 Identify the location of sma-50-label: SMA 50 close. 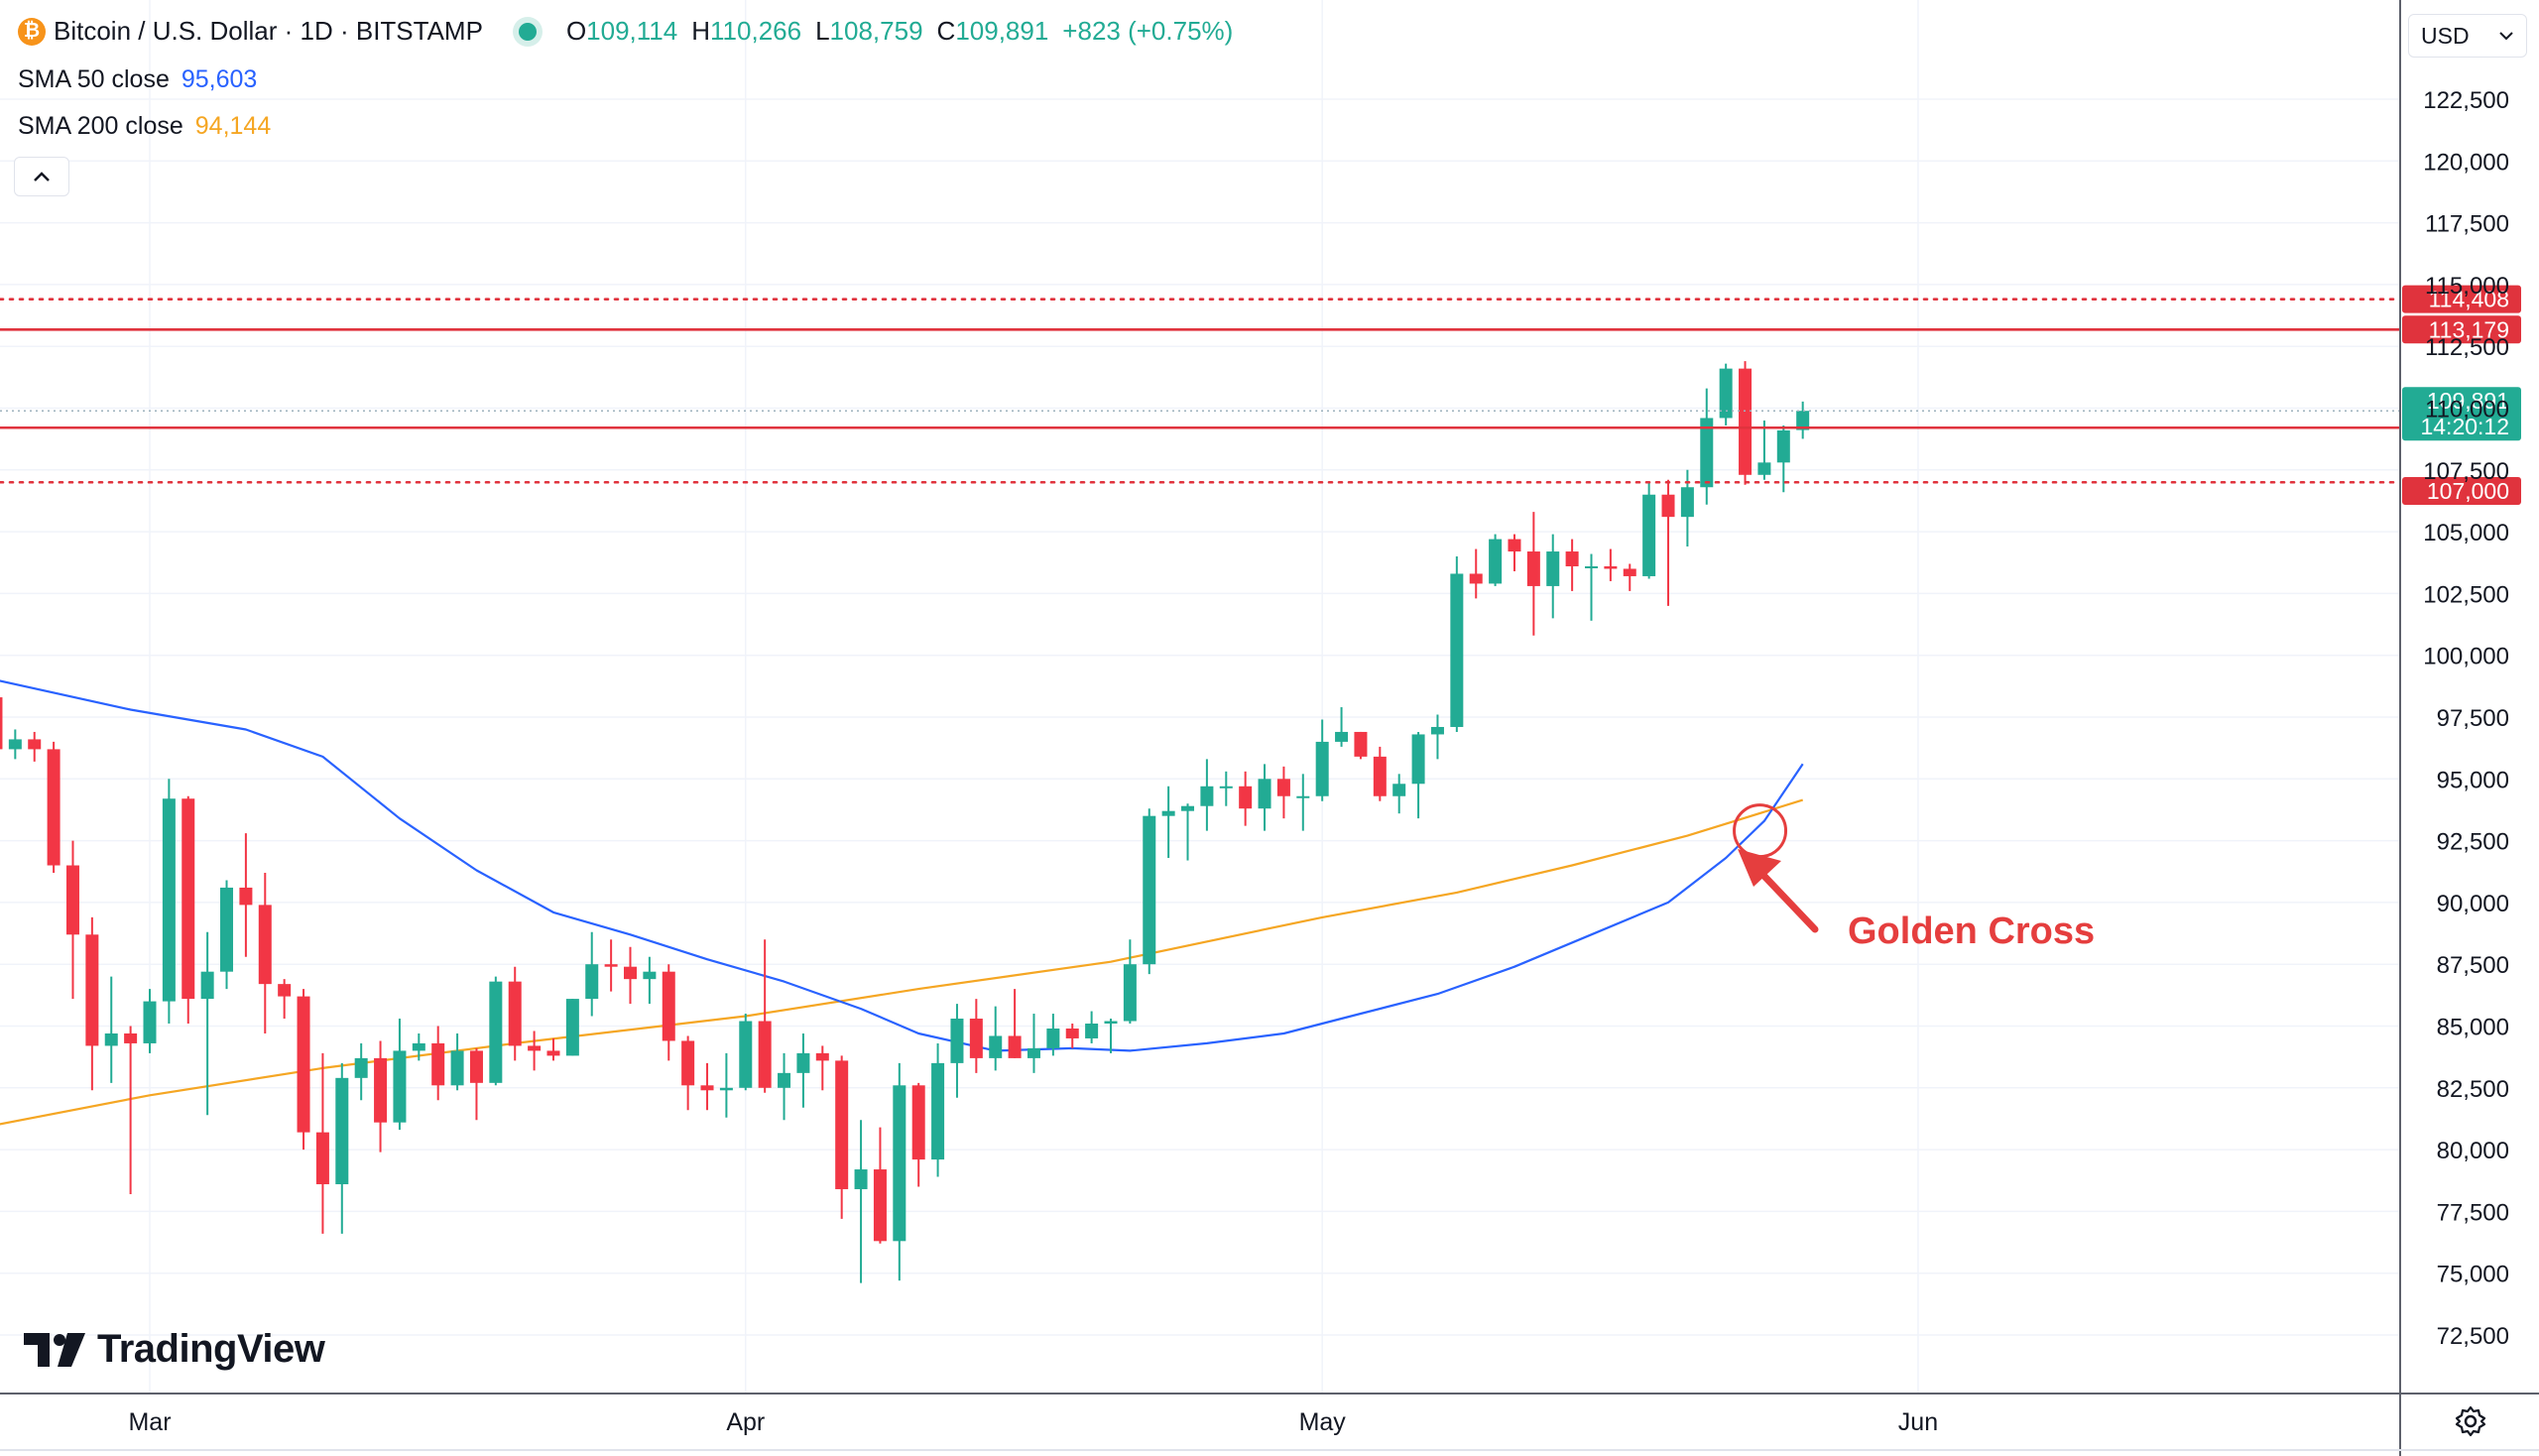
(94, 79).